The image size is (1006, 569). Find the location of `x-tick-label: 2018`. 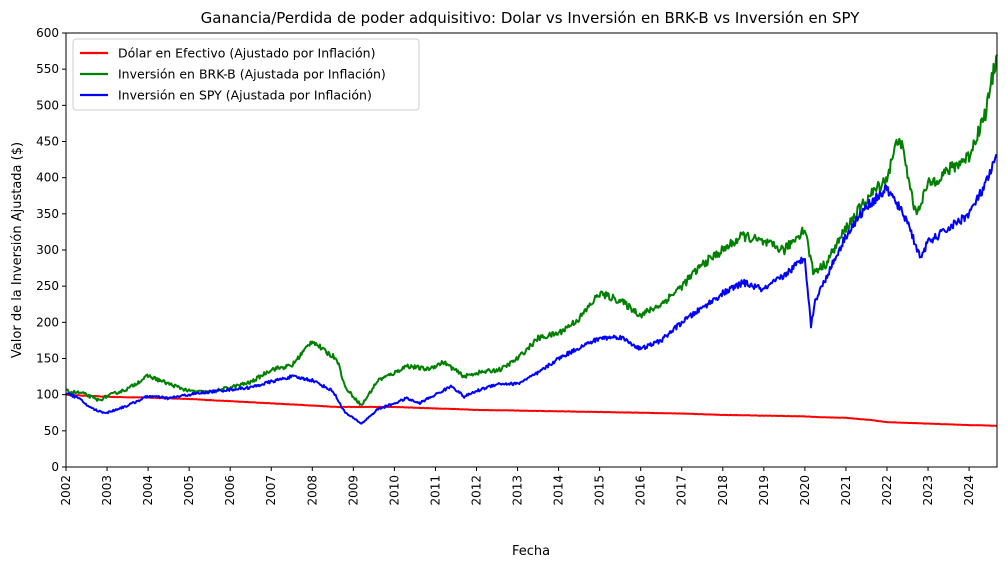

x-tick-label: 2018 is located at coordinates (723, 490).